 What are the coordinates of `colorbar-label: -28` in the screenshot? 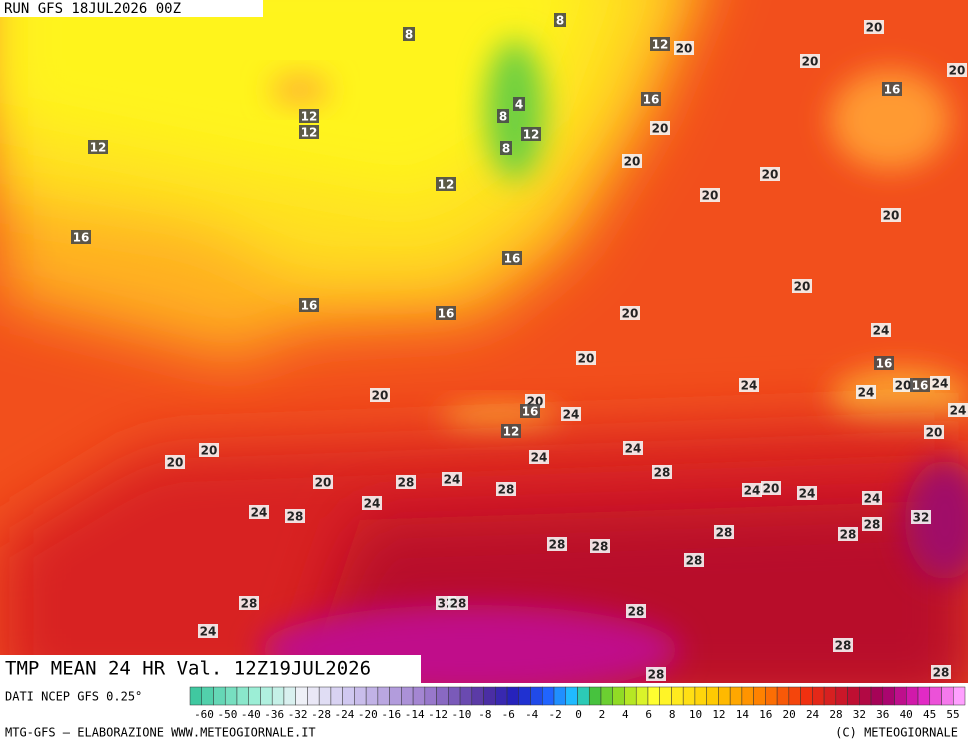 It's located at (321, 714).